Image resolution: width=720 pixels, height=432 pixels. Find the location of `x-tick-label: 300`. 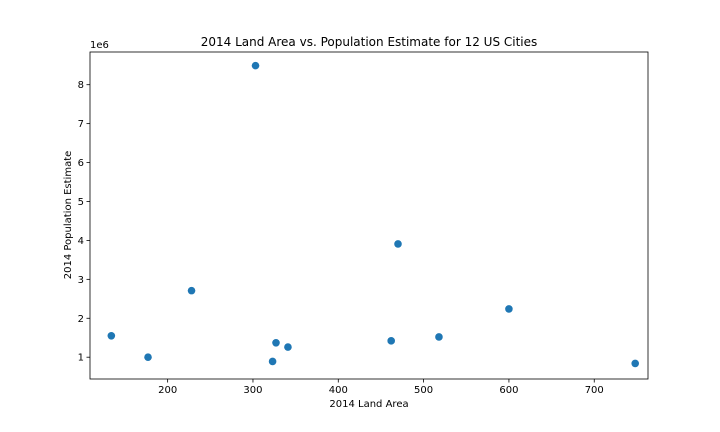

x-tick-label: 300 is located at coordinates (252, 390).